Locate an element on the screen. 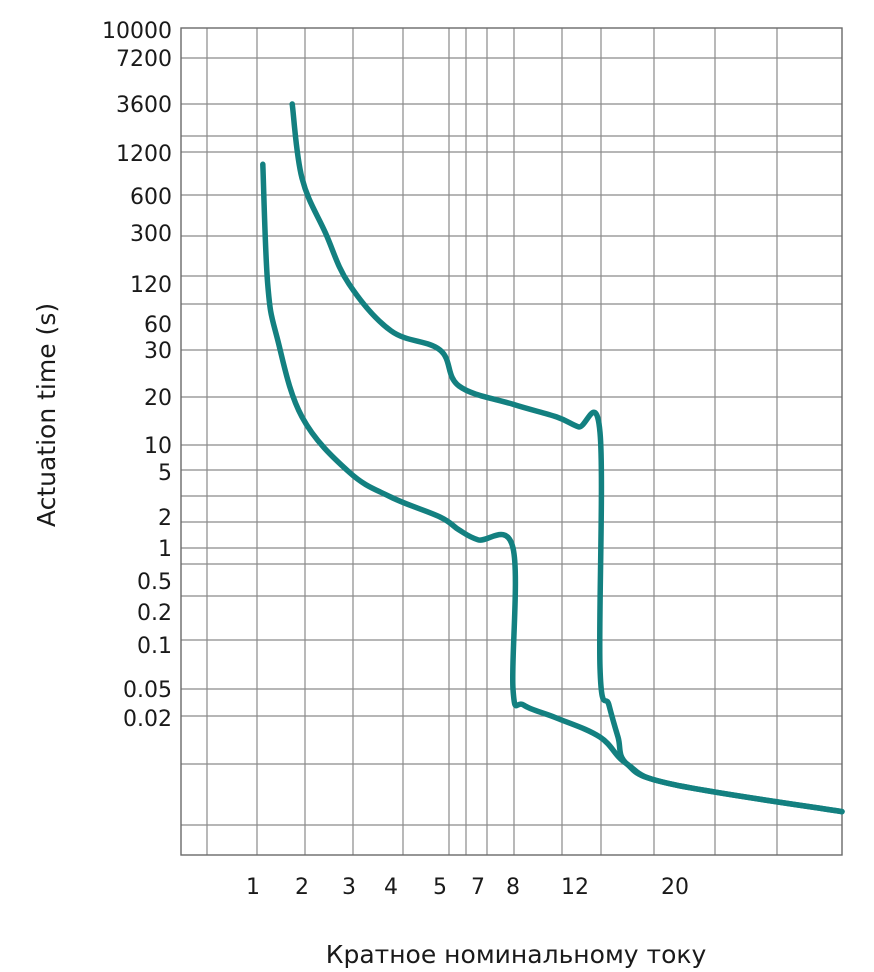  x-tick-label: 12 is located at coordinates (575, 887).